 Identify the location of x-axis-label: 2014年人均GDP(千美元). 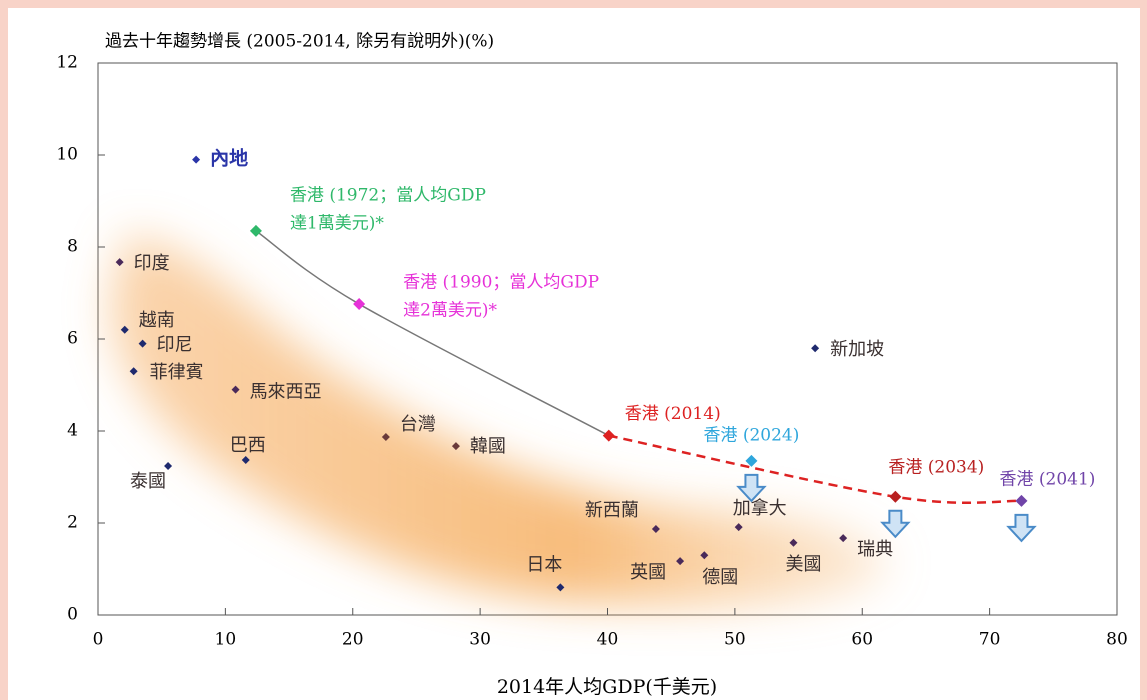
(607, 687).